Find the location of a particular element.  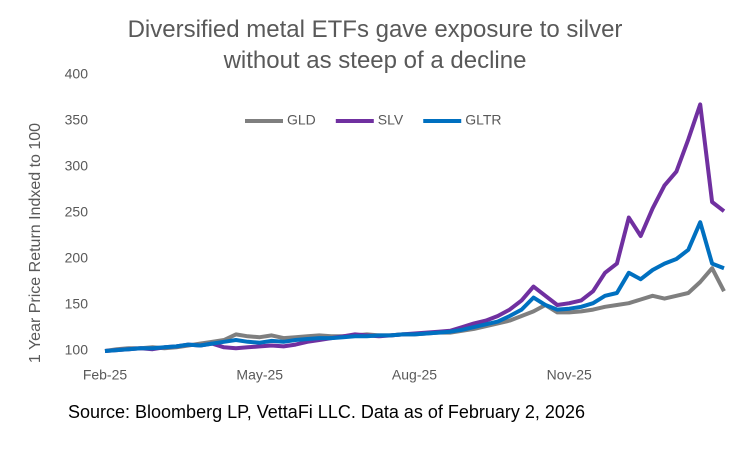

y-axis-label: 1 Year Price Return Indxed to 100 is located at coordinates (35, 243).